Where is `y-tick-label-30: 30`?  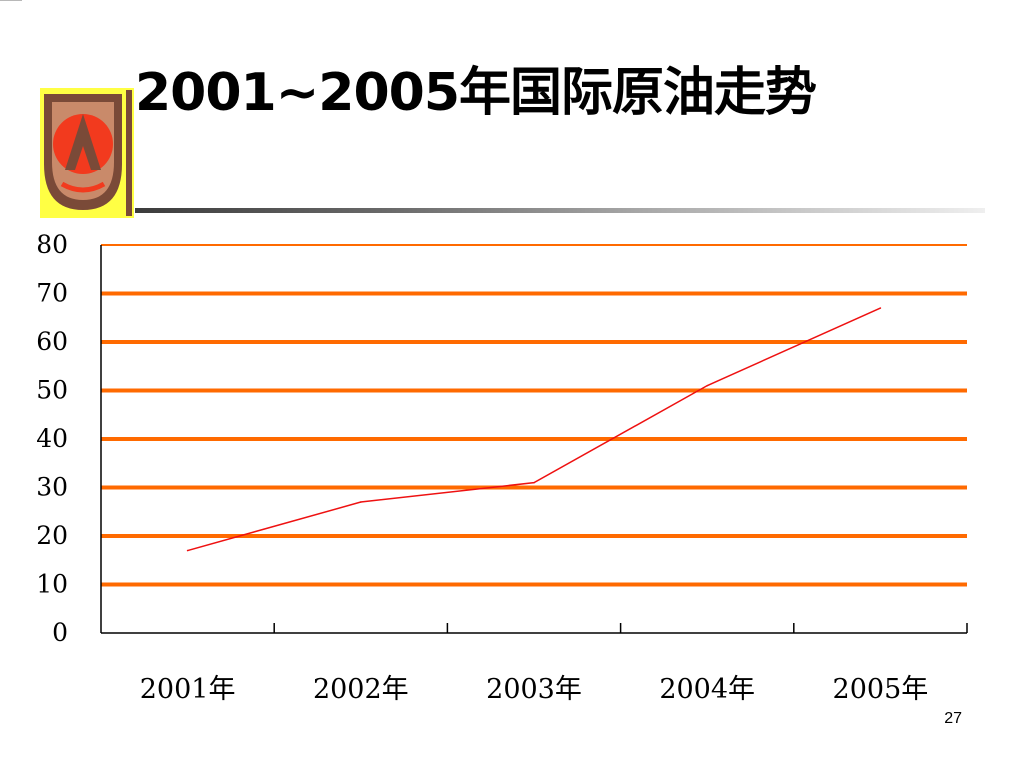 y-tick-label-30: 30 is located at coordinates (52, 487).